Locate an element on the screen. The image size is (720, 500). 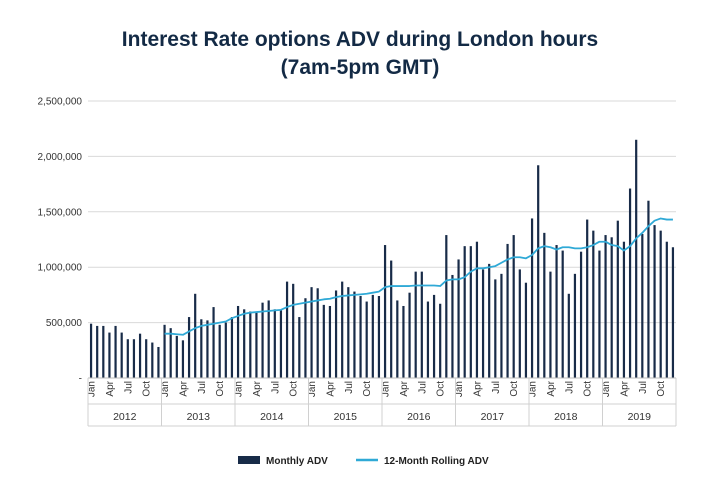
y-tick-label: 2,500,000 is located at coordinates (60, 102).